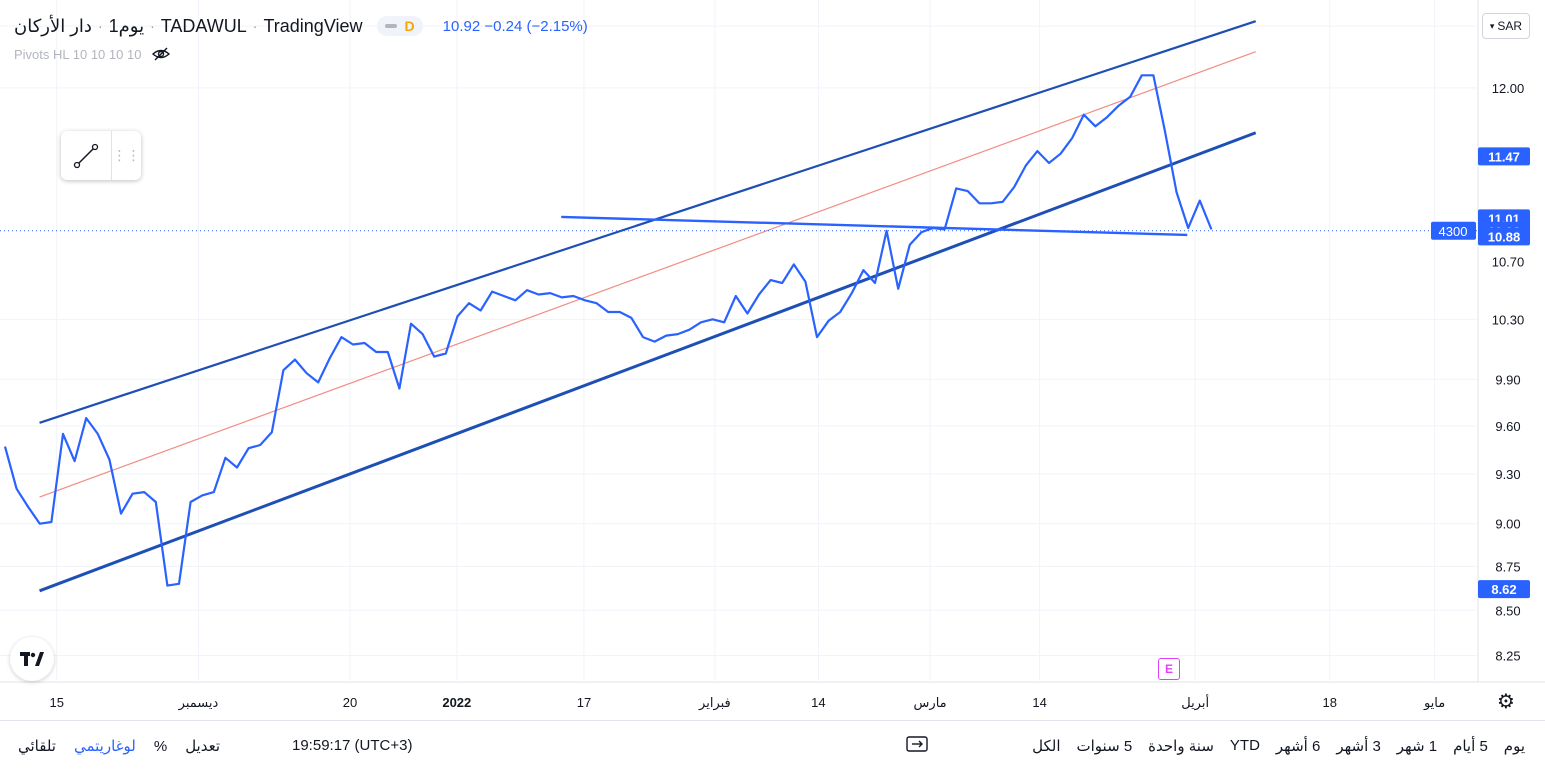  What do you see at coordinates (409, 26) in the screenshot?
I see `delay-badge: D` at bounding box center [409, 26].